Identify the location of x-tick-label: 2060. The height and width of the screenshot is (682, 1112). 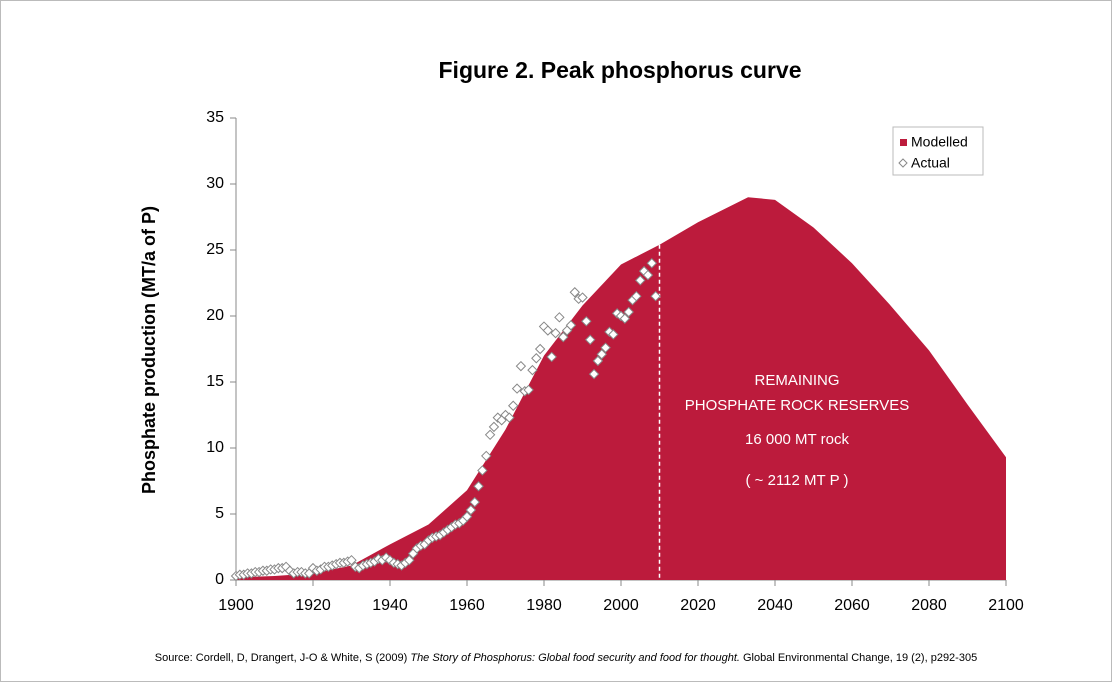
(852, 605).